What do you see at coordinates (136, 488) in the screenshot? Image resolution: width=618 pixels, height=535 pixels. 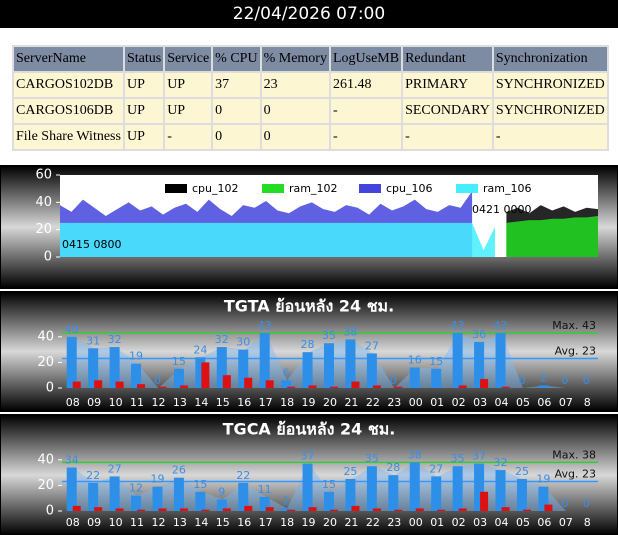 I see `value-label: 12` at bounding box center [136, 488].